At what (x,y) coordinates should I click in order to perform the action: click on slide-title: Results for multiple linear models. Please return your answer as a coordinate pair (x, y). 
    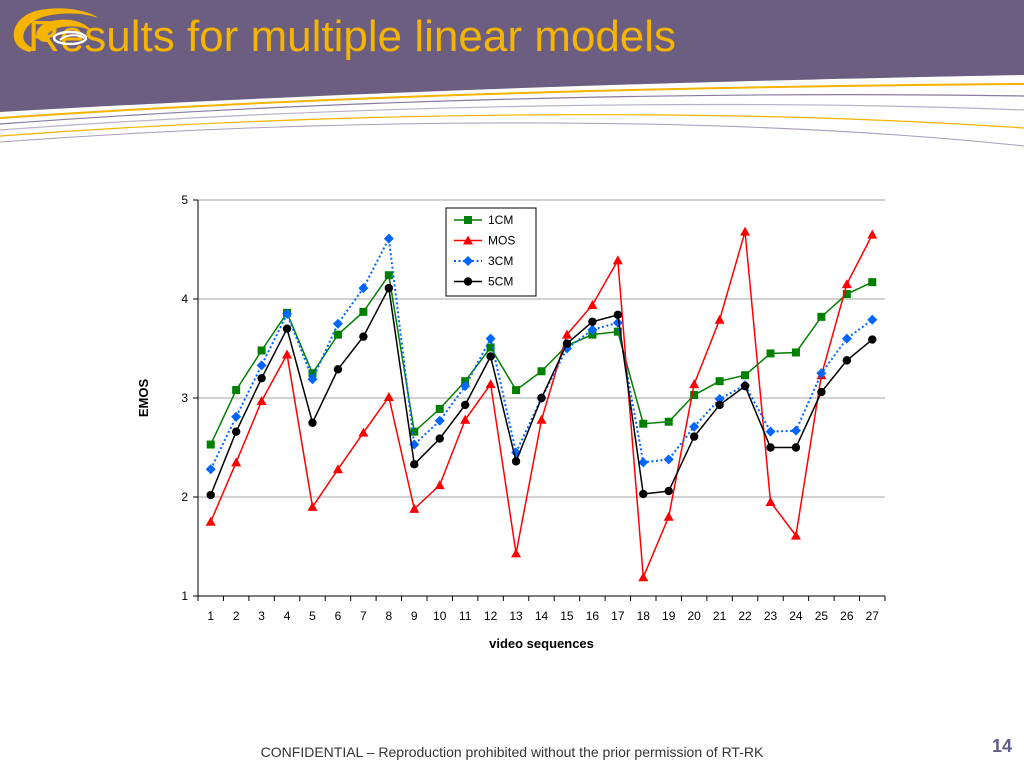
    Looking at the image, I should click on (352, 36).